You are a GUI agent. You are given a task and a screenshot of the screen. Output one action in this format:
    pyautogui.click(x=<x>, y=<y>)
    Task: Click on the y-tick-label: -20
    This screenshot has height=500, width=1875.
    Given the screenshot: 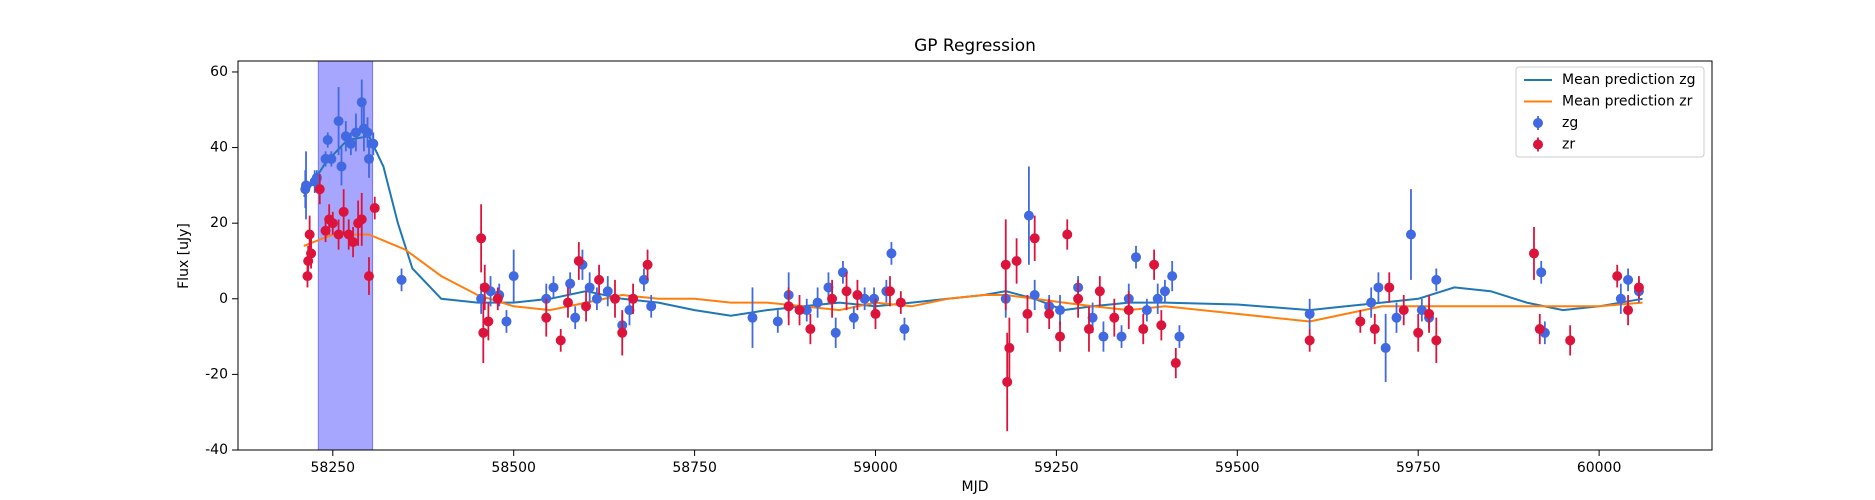 What is the action you would take?
    pyautogui.click(x=216, y=374)
    